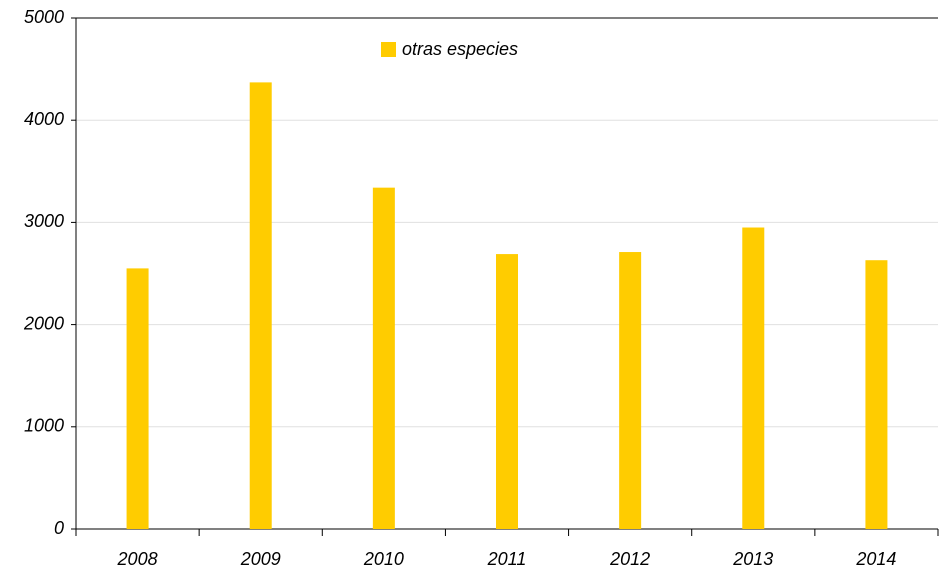  Describe the element at coordinates (507, 559) in the screenshot. I see `x-tick-label: 2011` at that location.